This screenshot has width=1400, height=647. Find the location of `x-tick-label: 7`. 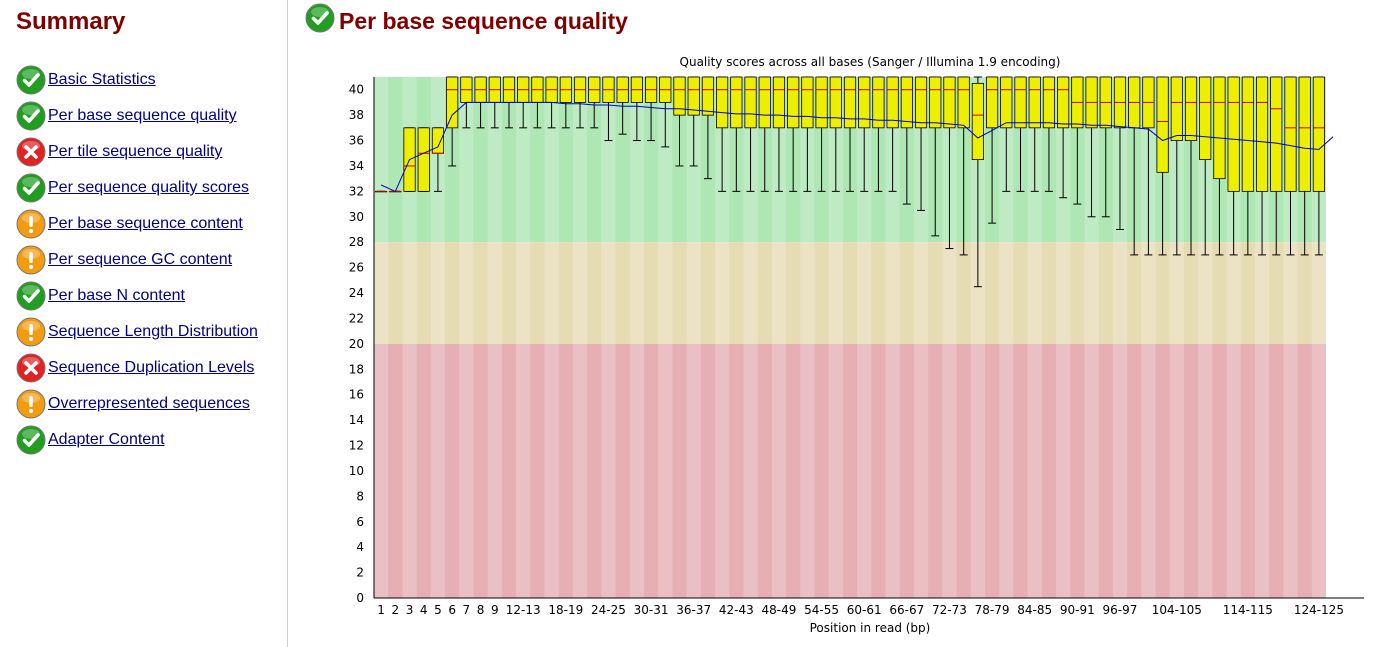

x-tick-label: 7 is located at coordinates (467, 610).